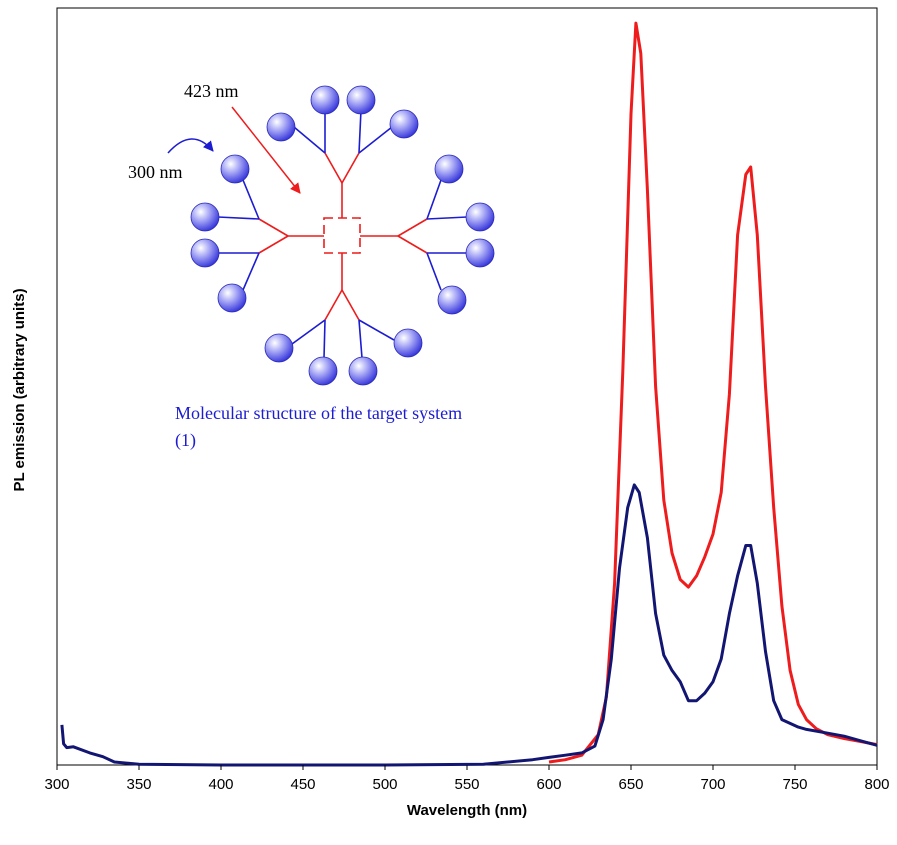 This screenshot has width=897, height=845. I want to click on x-tick-label: 300, so click(56, 784).